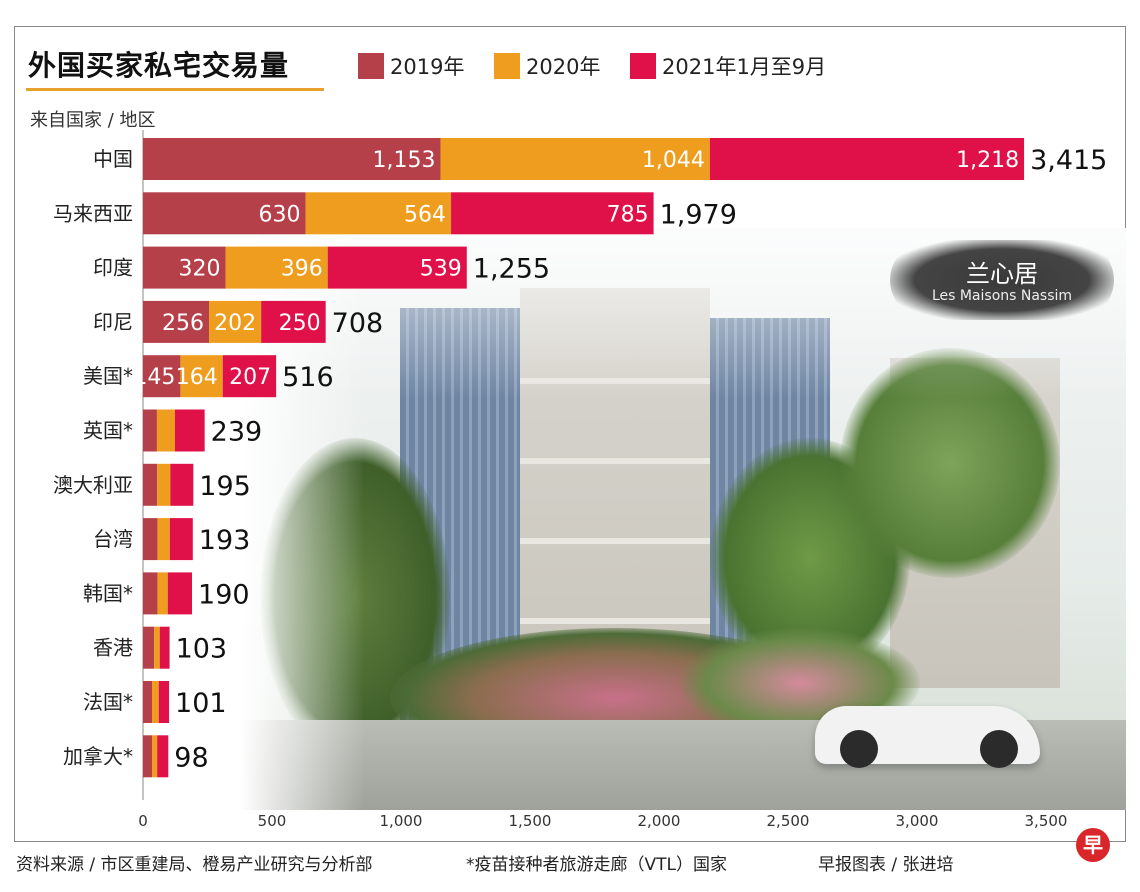  I want to click on chart-title: 外国买家私宅交易量, so click(159, 65).